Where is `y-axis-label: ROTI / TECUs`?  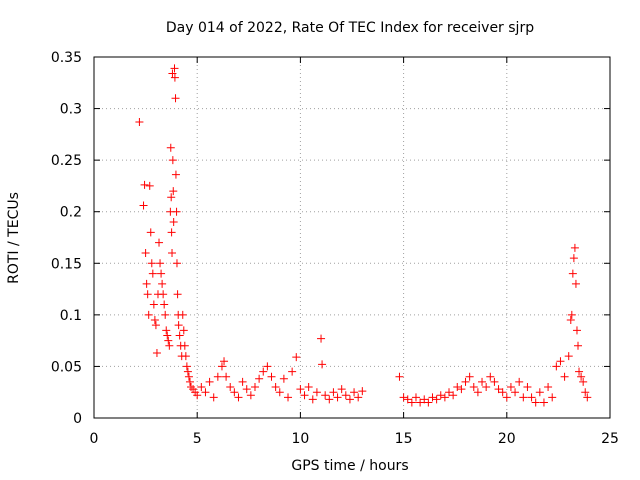 y-axis-label: ROTI / TECUs is located at coordinates (14, 238).